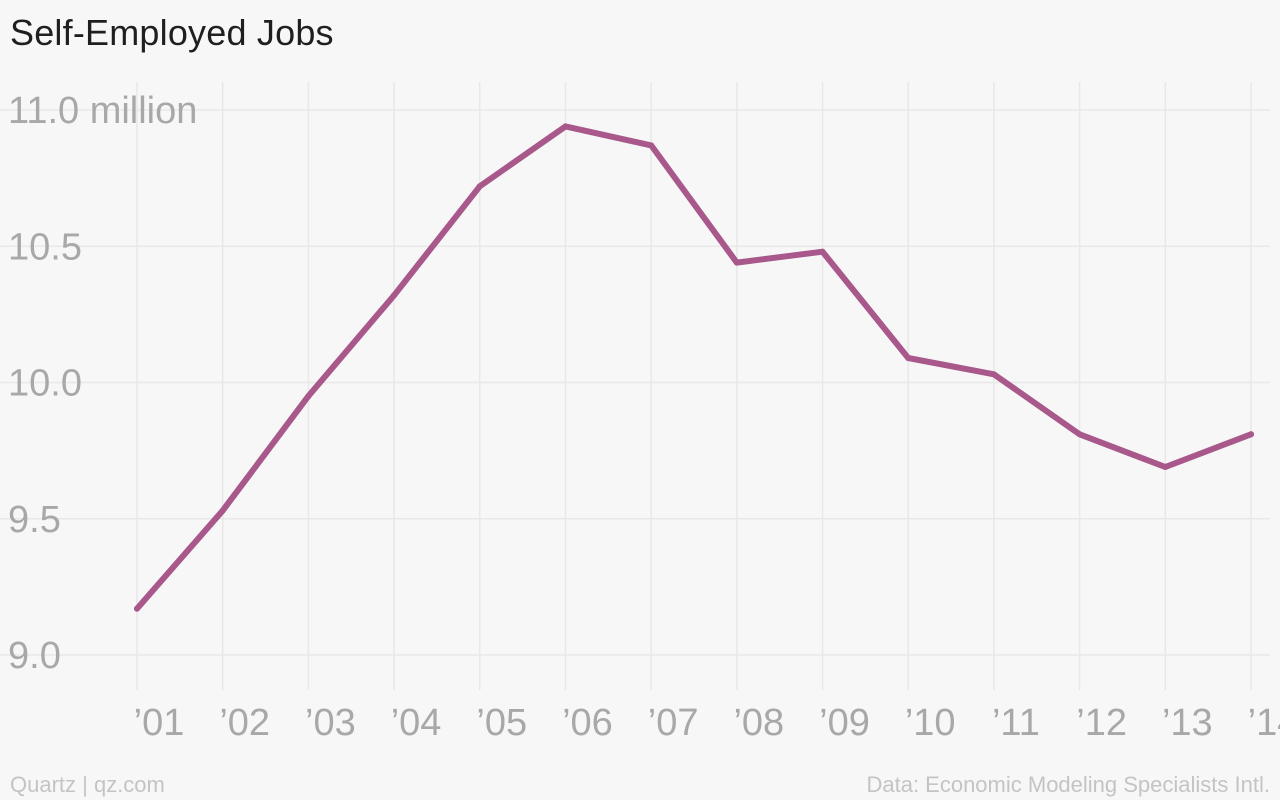  I want to click on x-tick-label: ’14, so click(1264, 723).